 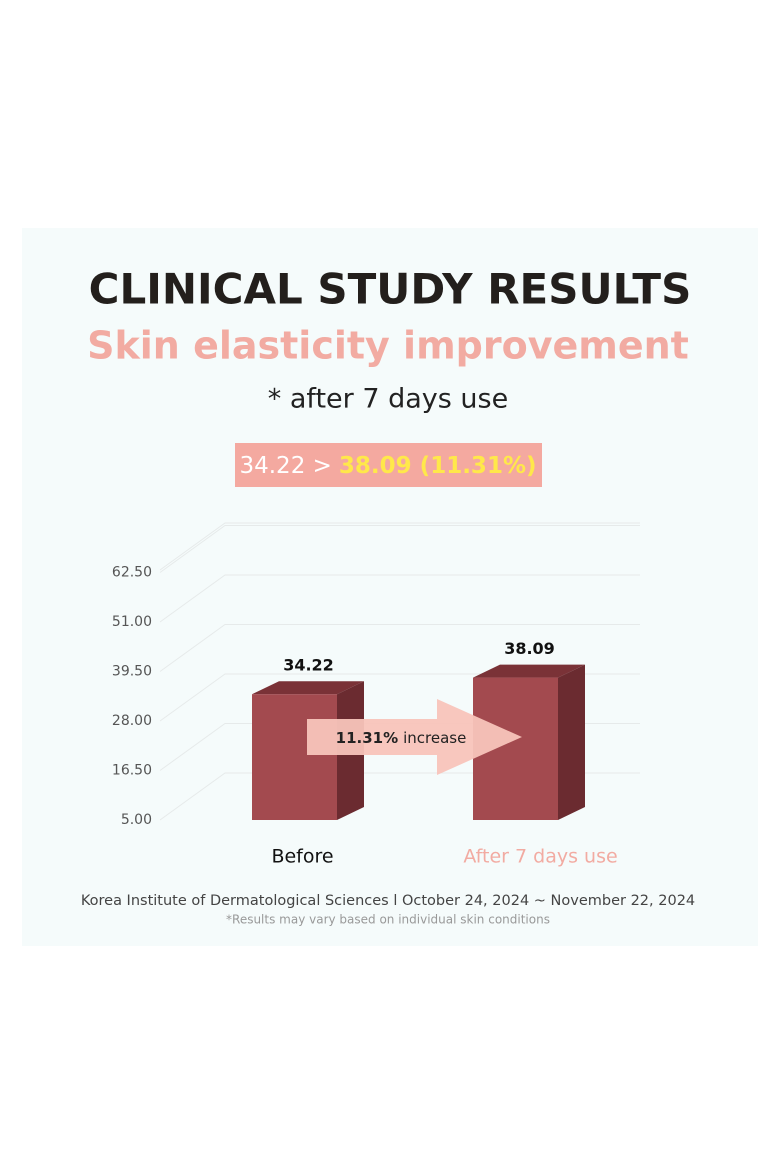 What do you see at coordinates (367, 738) in the screenshot?
I see `annotation-bold: 11.31%` at bounding box center [367, 738].